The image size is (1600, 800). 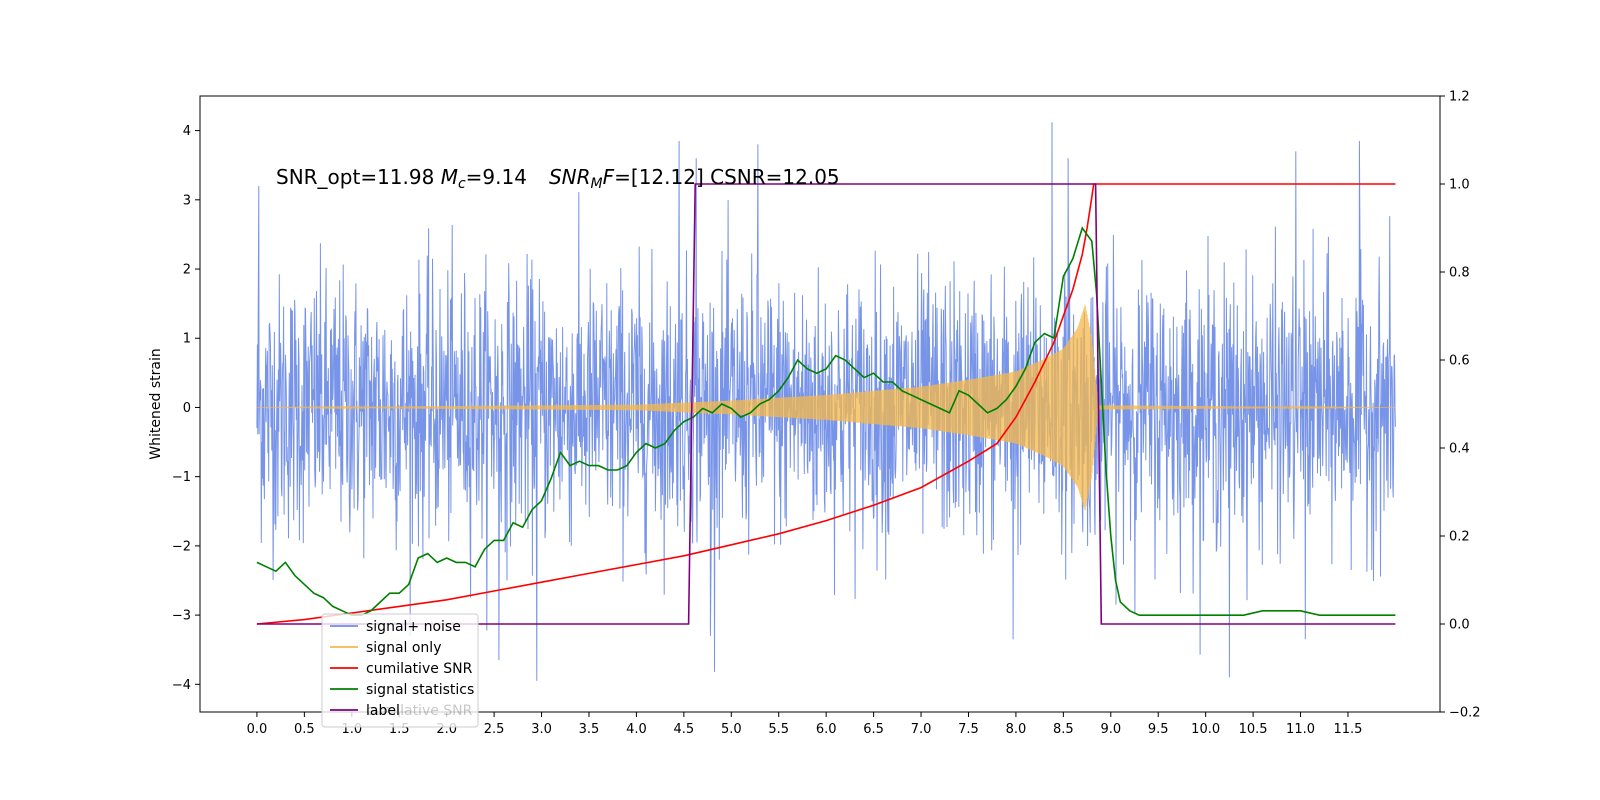 I want to click on x-tick-label: 9.5, so click(x=1158, y=729).